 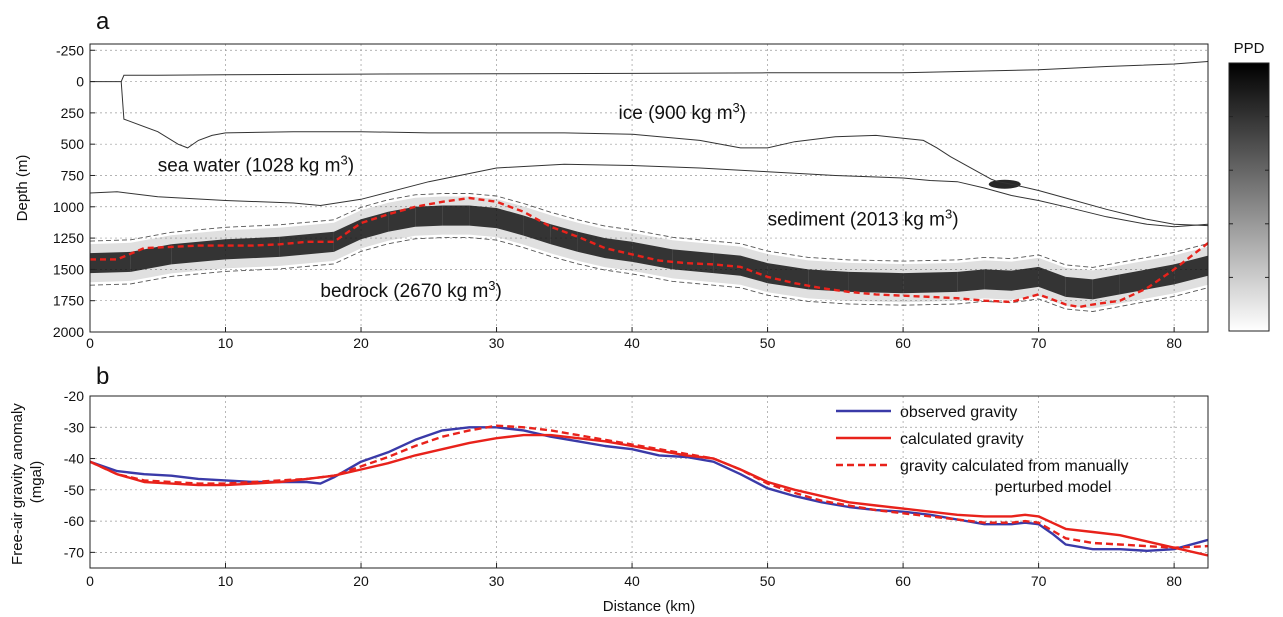 I want to click on panel-a-ylabel: Depth (m), so click(x=22, y=188).